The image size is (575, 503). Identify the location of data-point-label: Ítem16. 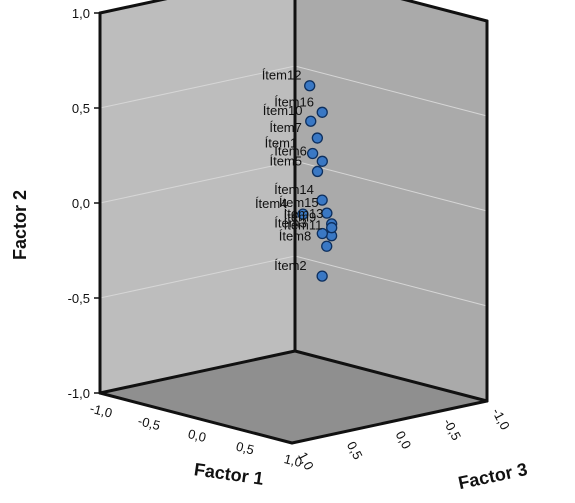
(294, 101).